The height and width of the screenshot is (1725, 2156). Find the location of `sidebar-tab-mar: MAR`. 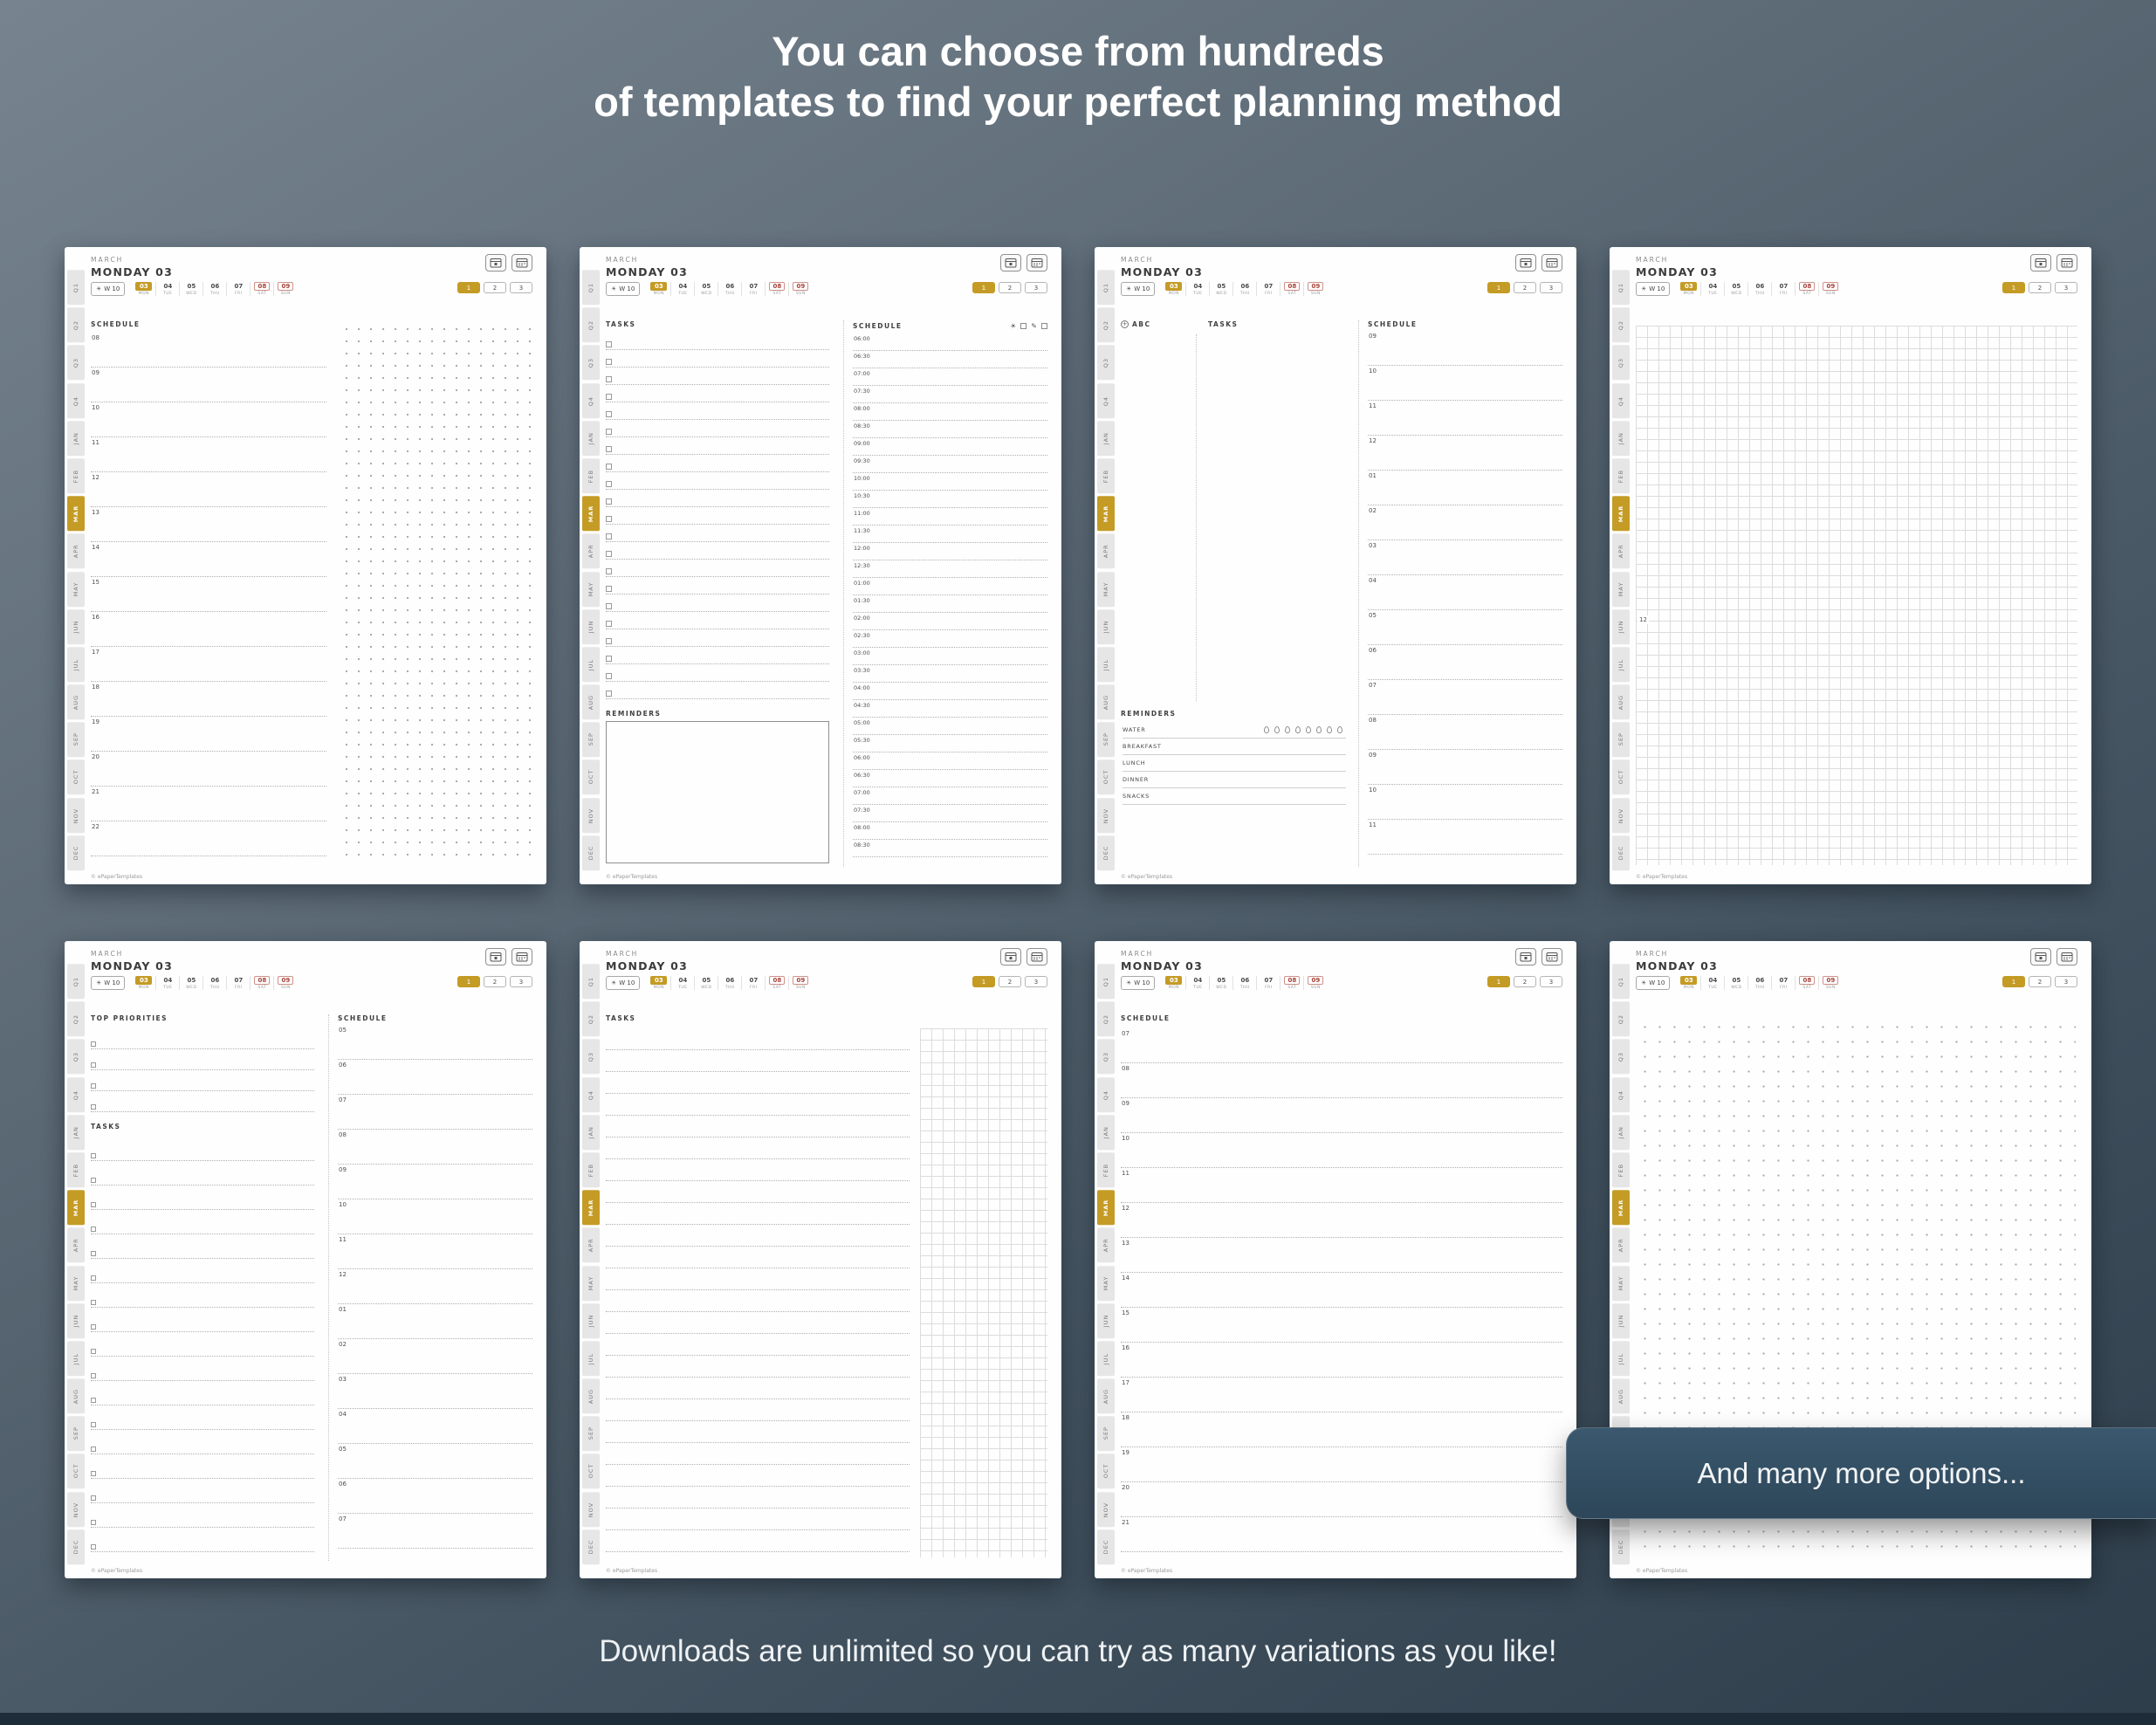

sidebar-tab-mar: MAR is located at coordinates (1106, 1208).